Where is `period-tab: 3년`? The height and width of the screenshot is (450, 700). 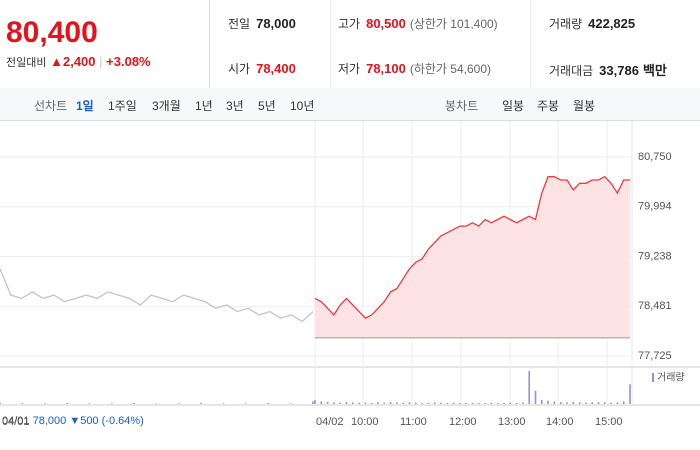 period-tab: 3년 is located at coordinates (235, 106).